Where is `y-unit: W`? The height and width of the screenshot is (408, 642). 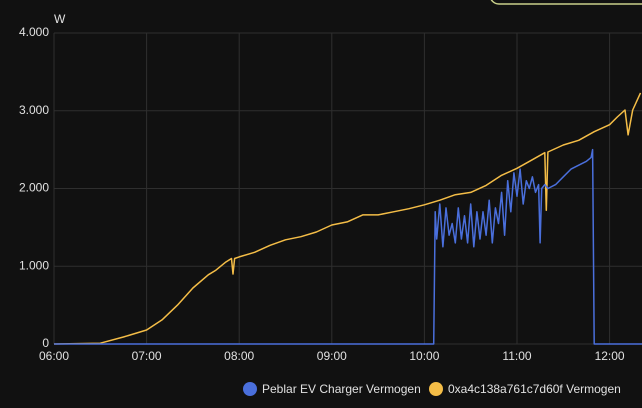 y-unit: W is located at coordinates (60, 19).